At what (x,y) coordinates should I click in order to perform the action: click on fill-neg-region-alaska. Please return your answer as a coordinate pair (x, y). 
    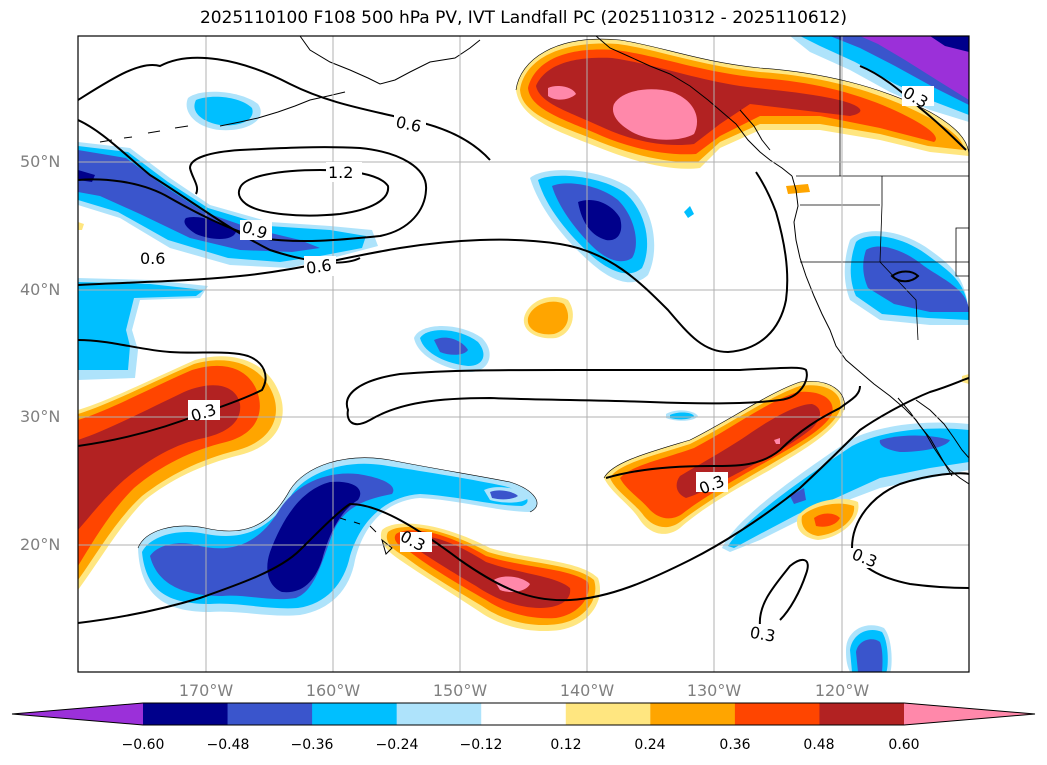
    Looking at the image, I should click on (223, 111).